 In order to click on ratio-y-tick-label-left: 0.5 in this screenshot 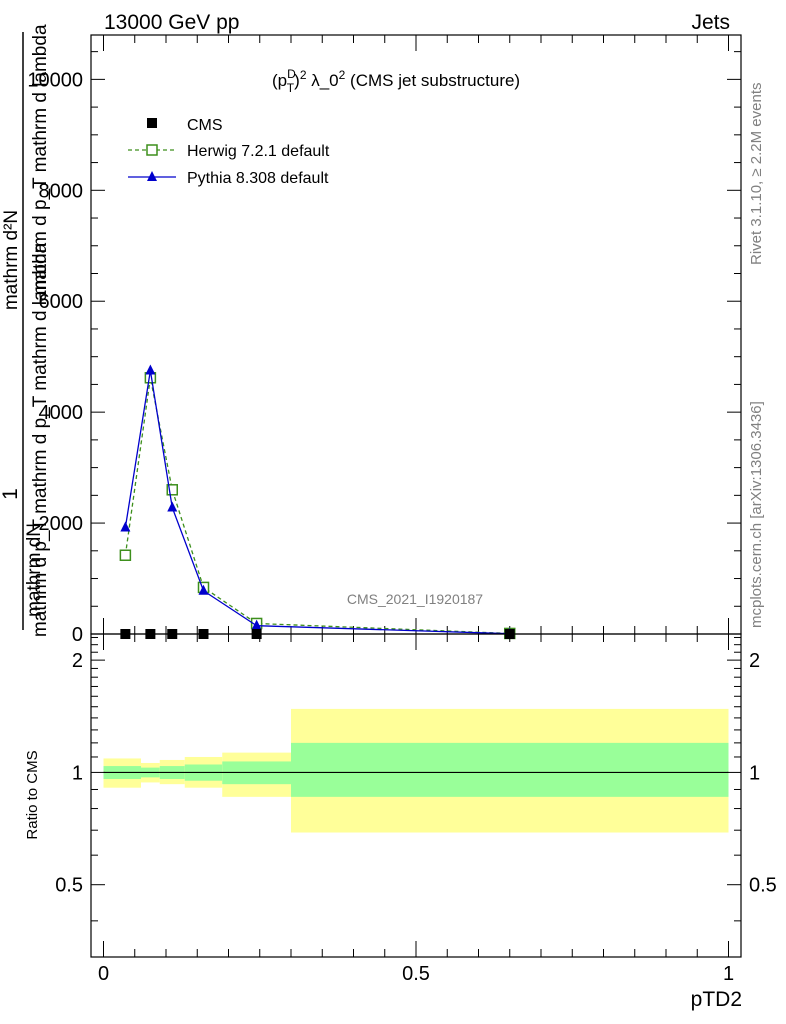, I will do `click(69, 886)`.